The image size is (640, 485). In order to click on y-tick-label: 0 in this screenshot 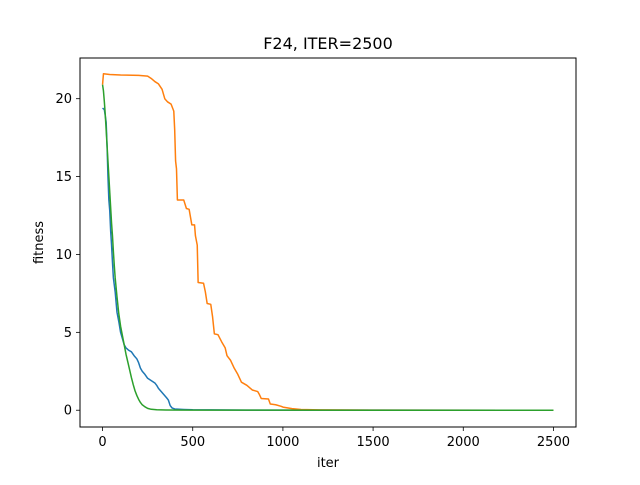, I will do `click(68, 411)`.